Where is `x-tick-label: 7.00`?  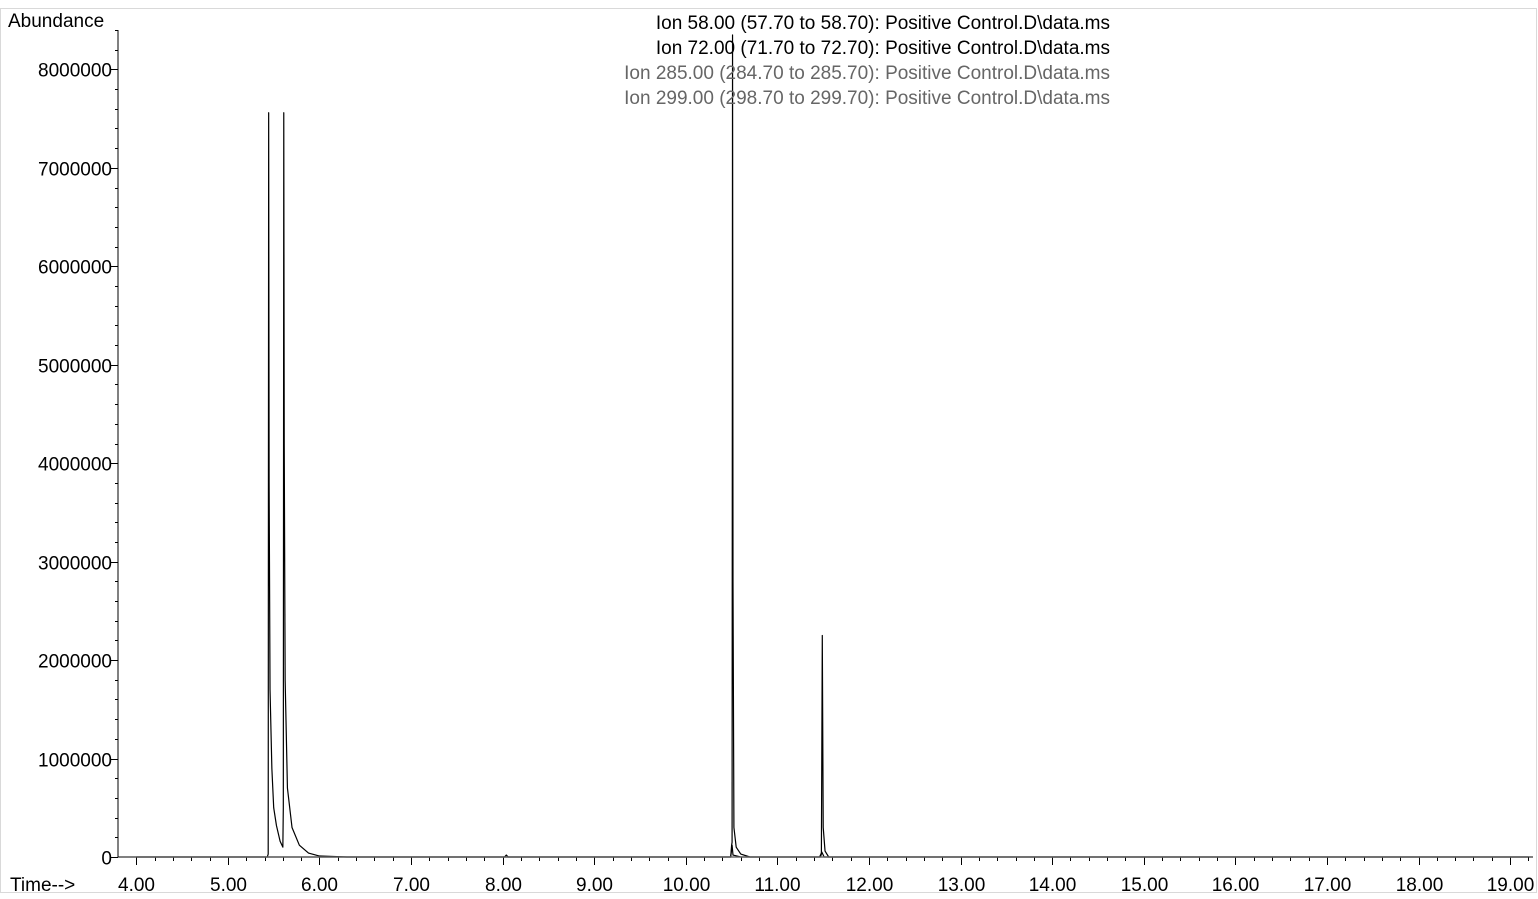
x-tick-label: 7.00 is located at coordinates (411, 884).